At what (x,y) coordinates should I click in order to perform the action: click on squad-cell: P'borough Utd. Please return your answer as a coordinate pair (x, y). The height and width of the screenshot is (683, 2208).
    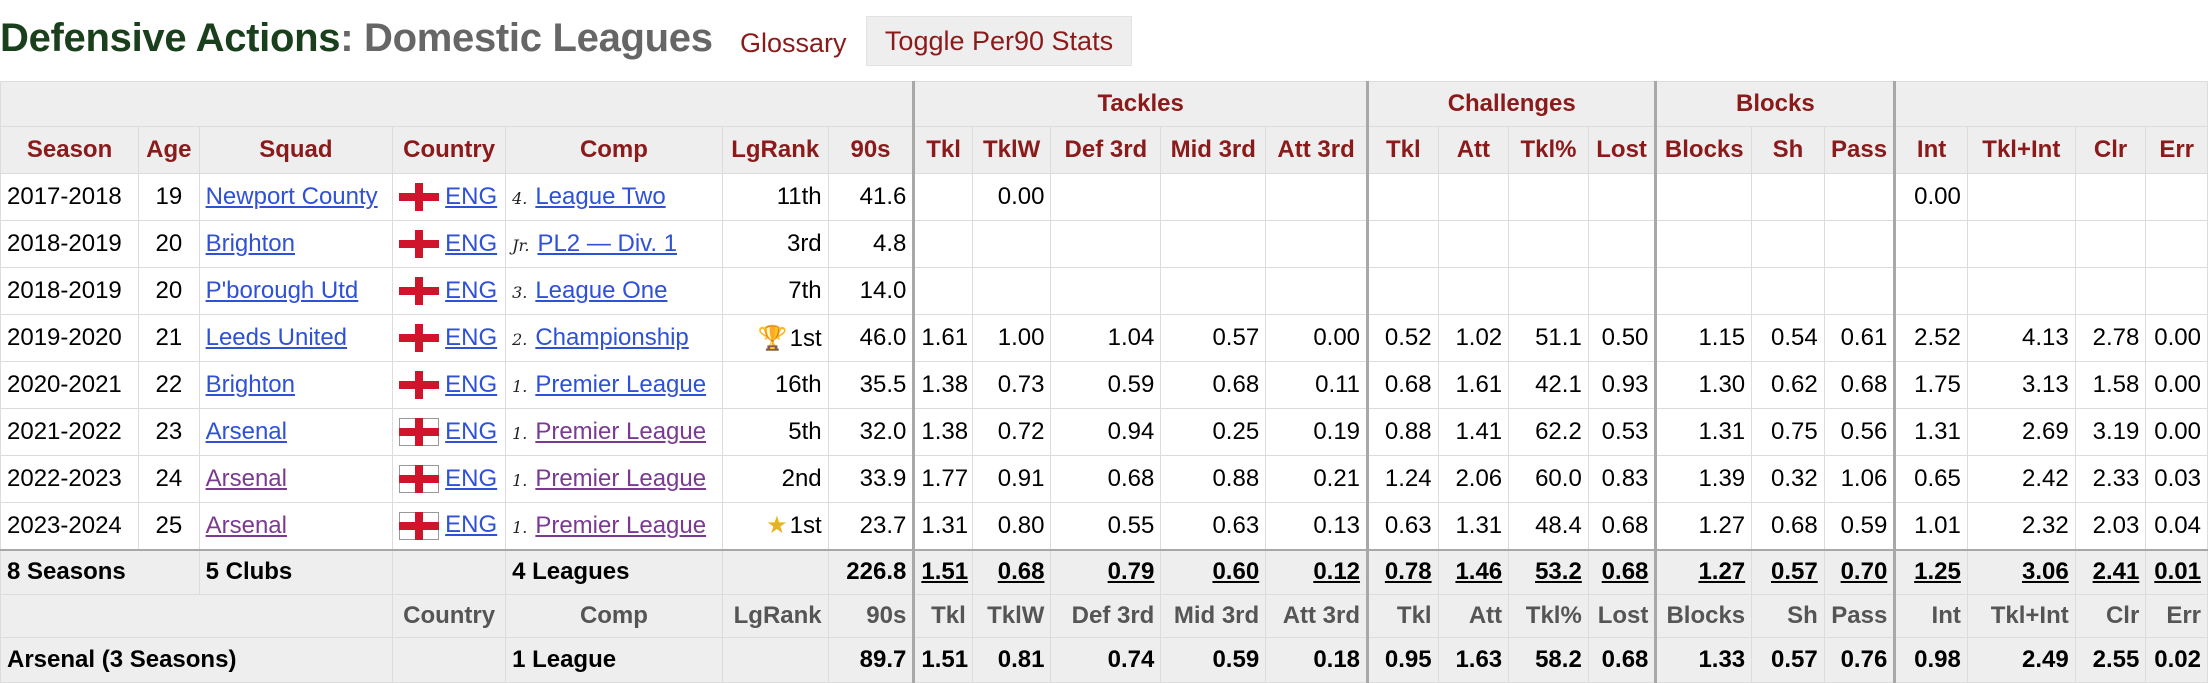
    Looking at the image, I should click on (296, 291).